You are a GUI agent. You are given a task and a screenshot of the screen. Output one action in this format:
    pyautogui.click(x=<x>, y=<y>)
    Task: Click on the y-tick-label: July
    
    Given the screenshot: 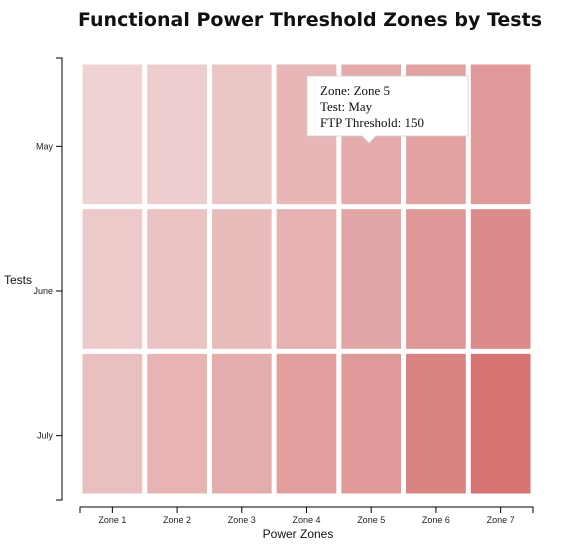 What is the action you would take?
    pyautogui.click(x=45, y=436)
    